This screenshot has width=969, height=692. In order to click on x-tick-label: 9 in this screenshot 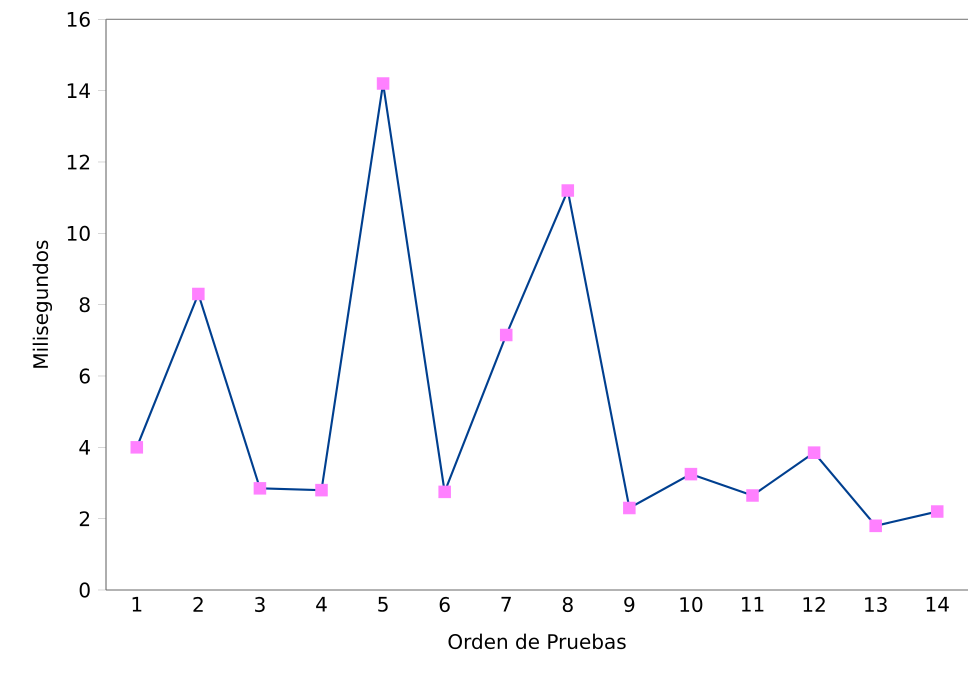, I will do `click(629, 604)`.